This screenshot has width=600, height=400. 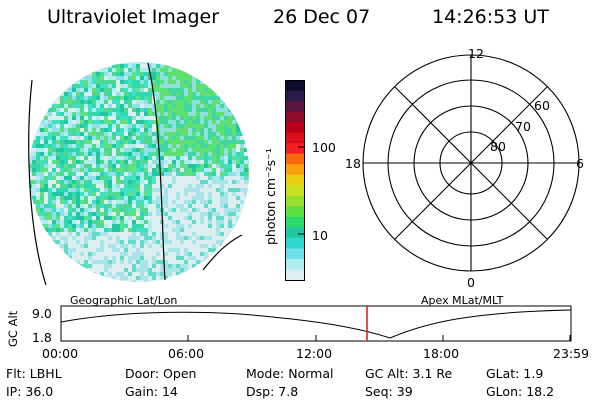 What do you see at coordinates (30, 391) in the screenshot?
I see `ip-readout: IP: 36.0` at bounding box center [30, 391].